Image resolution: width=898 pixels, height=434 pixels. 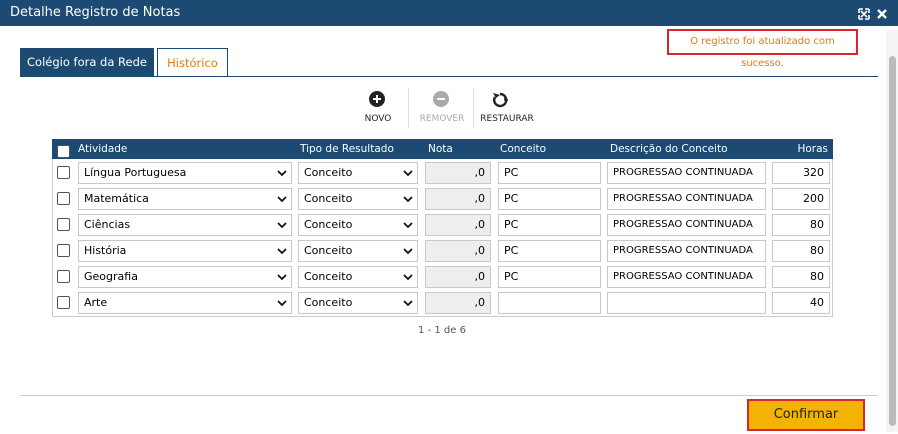 I want to click on input: 320, so click(x=801, y=173).